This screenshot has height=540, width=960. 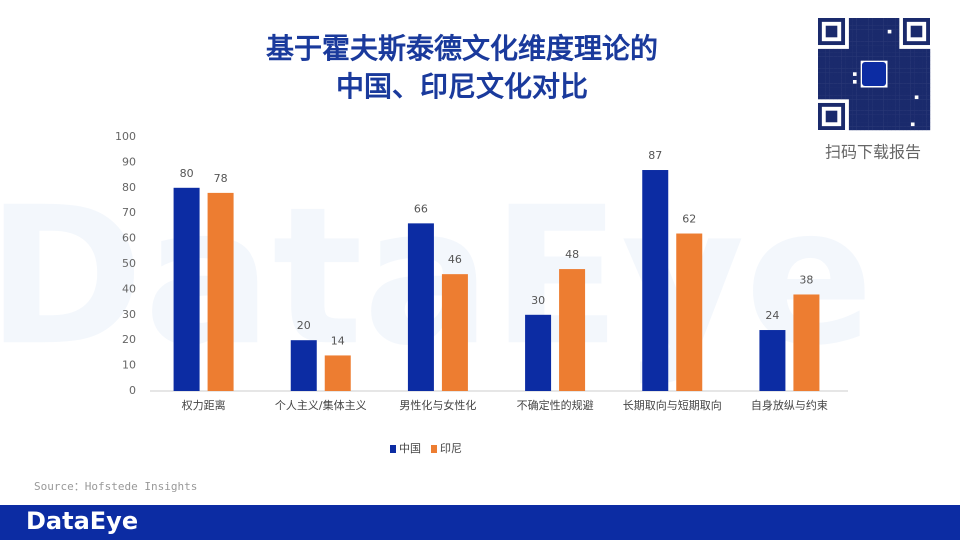 I want to click on value-label: 66, so click(x=421, y=208).